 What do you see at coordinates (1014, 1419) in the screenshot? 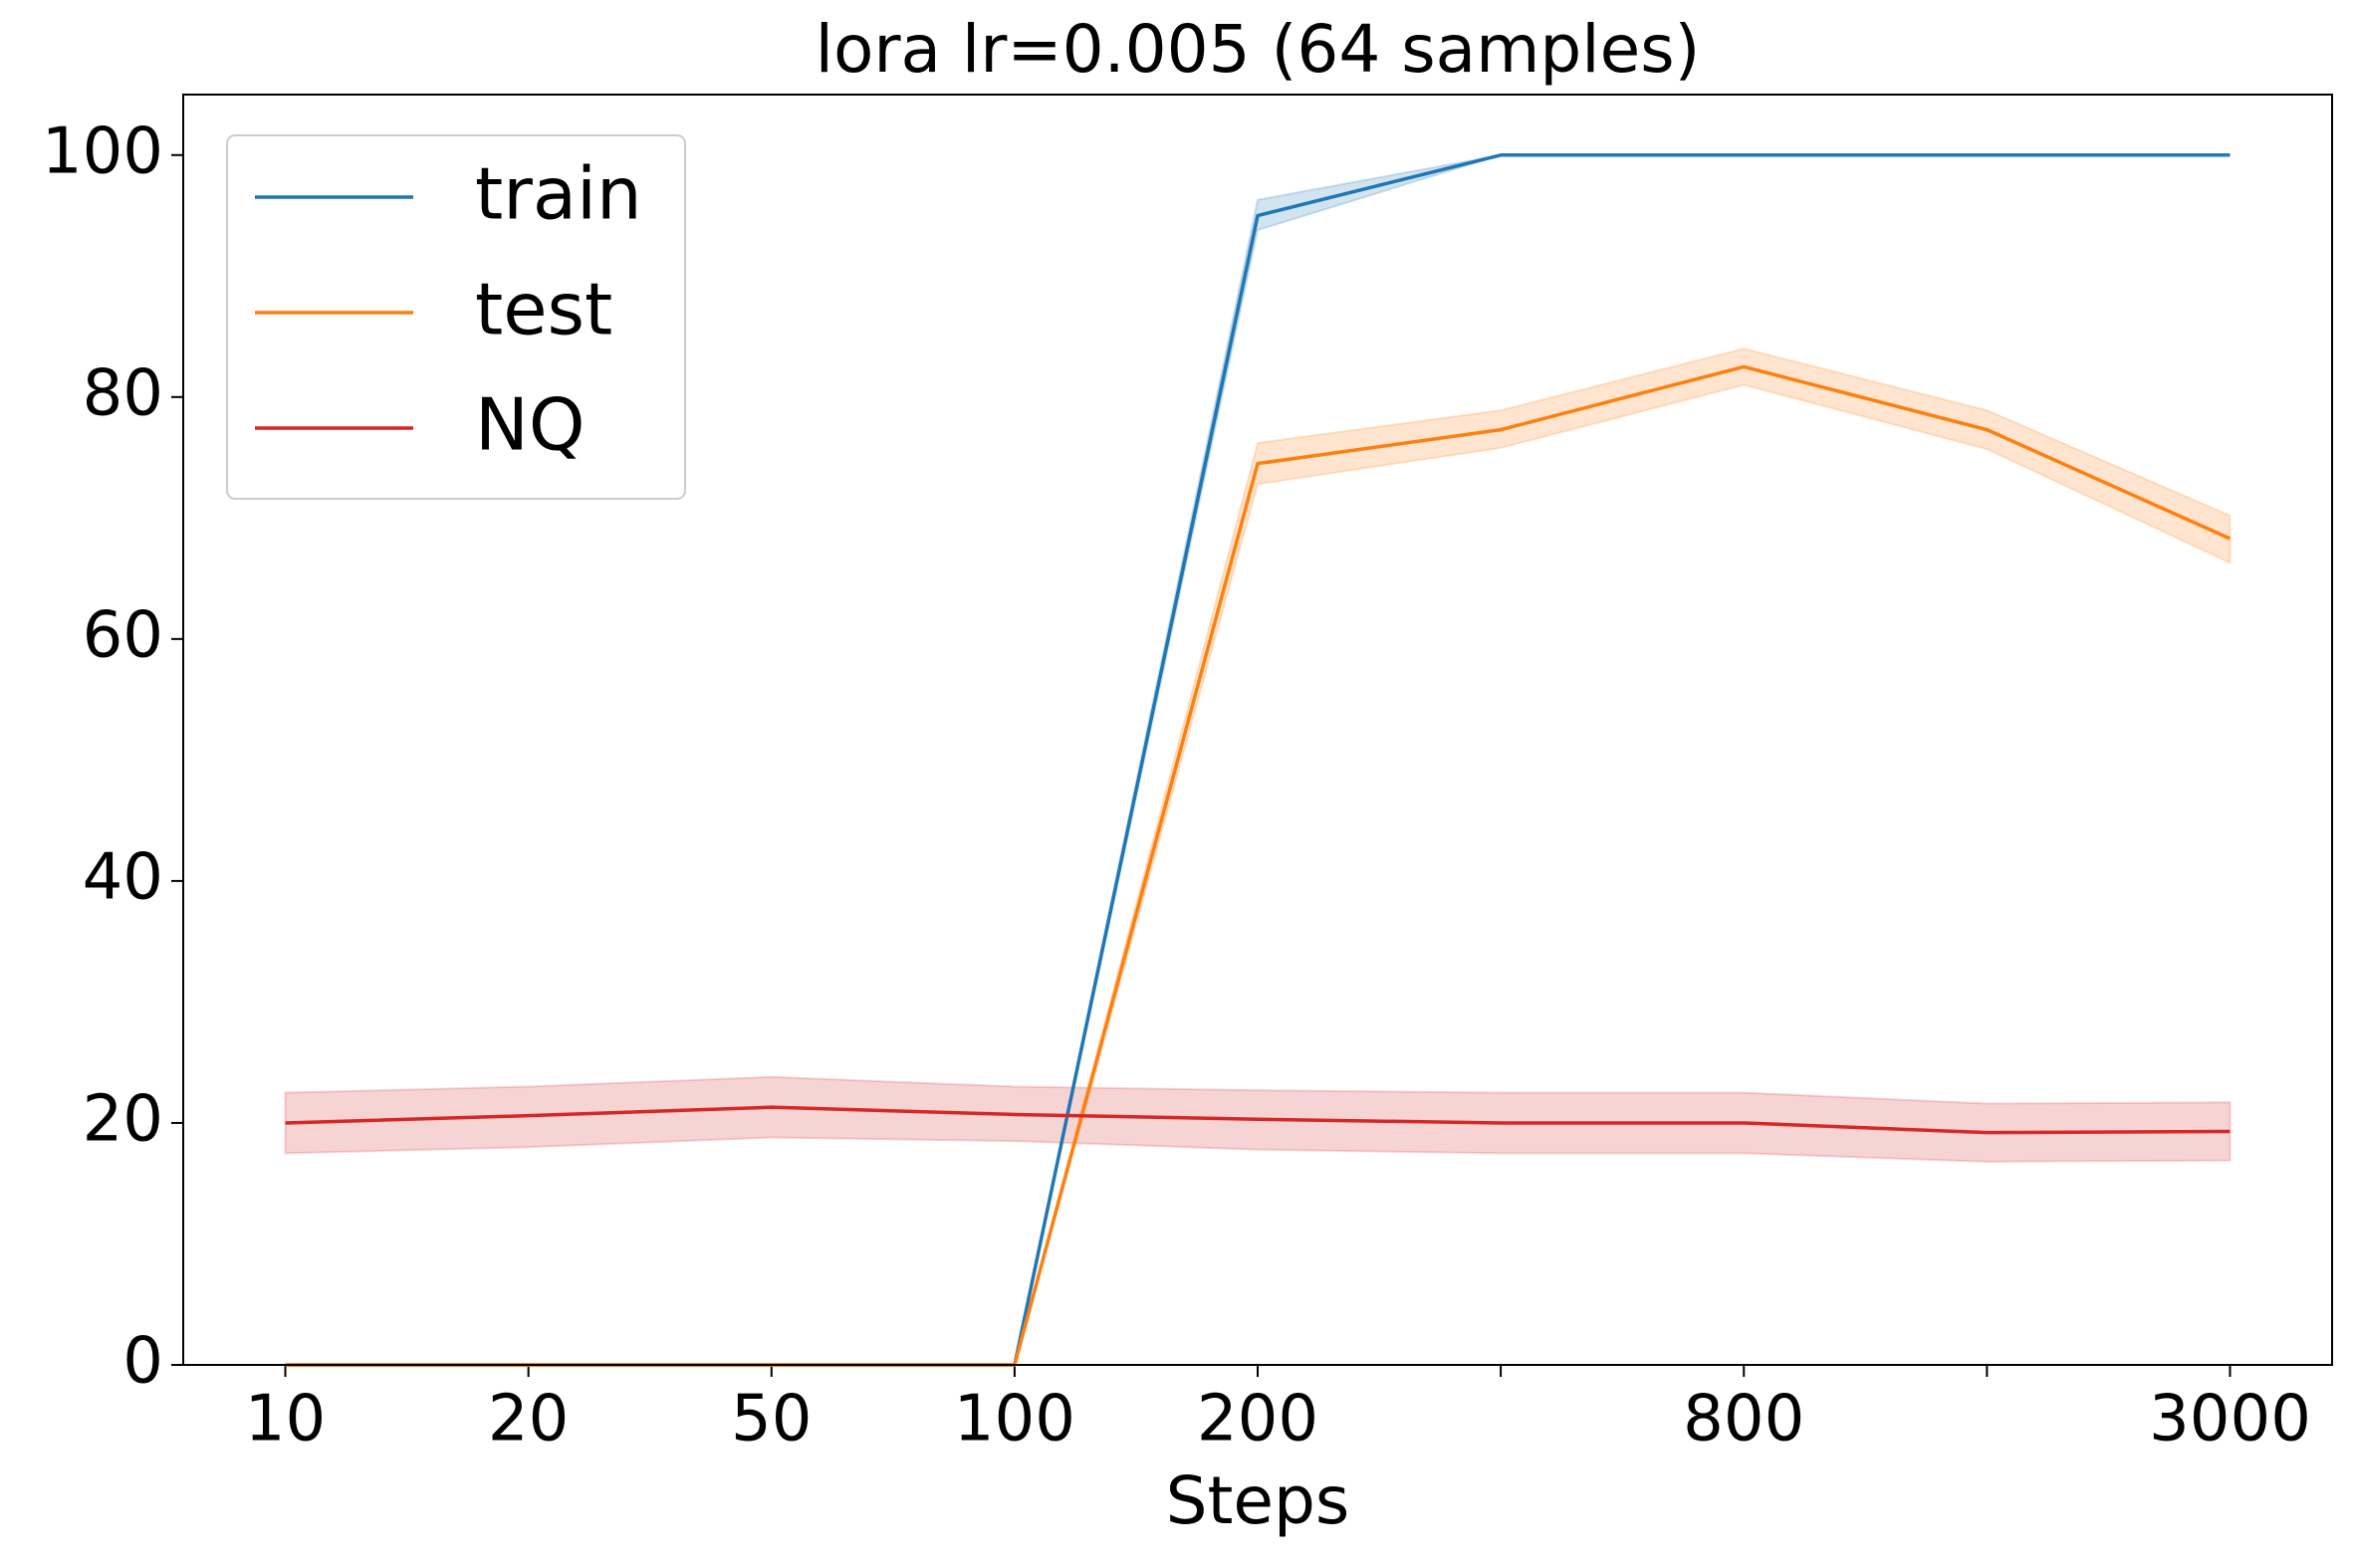
I see `x-tick-label: 100` at bounding box center [1014, 1419].